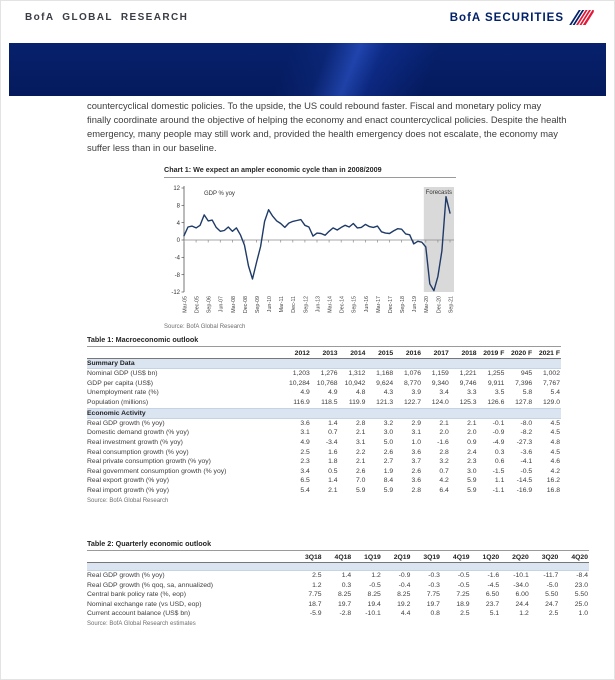  I want to click on y-tick-label: -4, so click(178, 259).